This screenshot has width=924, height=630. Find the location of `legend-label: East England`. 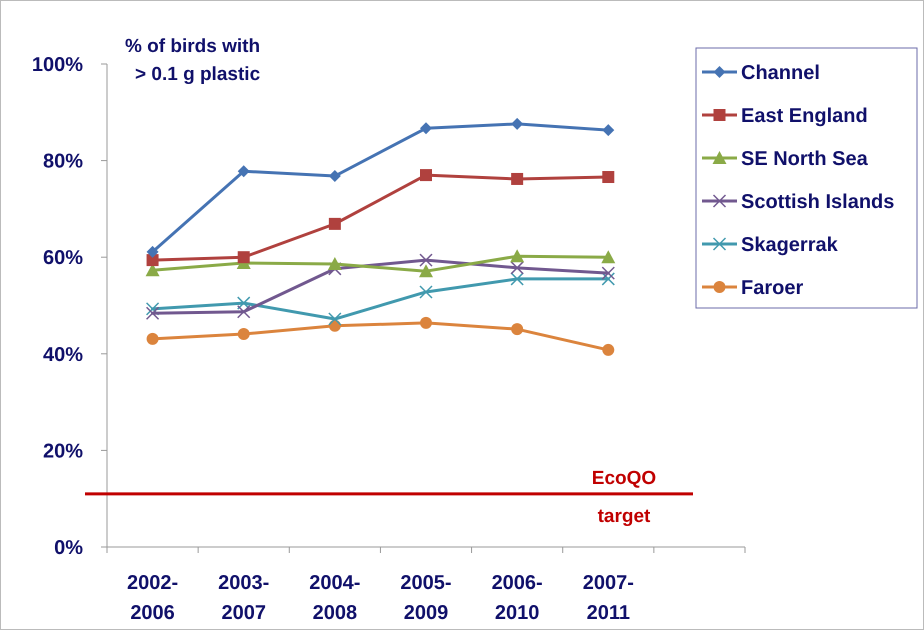

legend-label: East England is located at coordinates (804, 116).